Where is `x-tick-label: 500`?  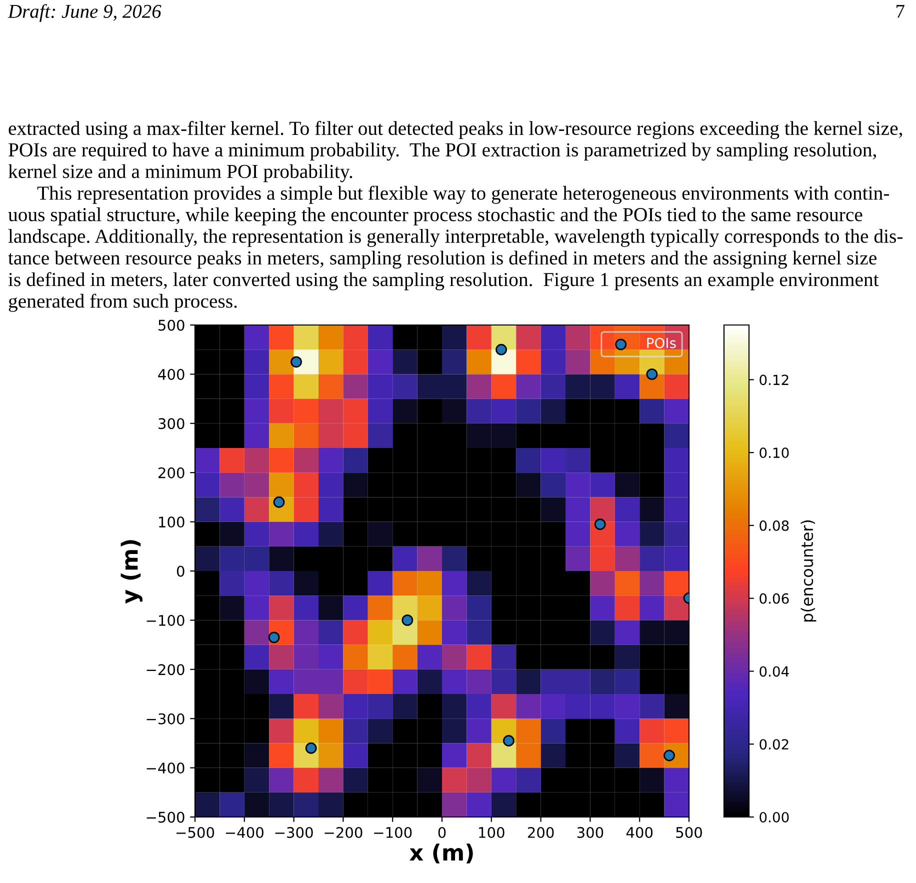 x-tick-label: 500 is located at coordinates (689, 832).